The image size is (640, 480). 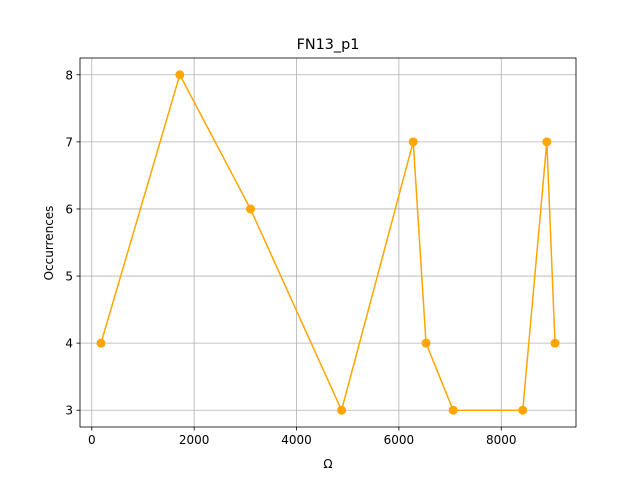 I want to click on y-tick-label: 8, so click(x=69, y=75).